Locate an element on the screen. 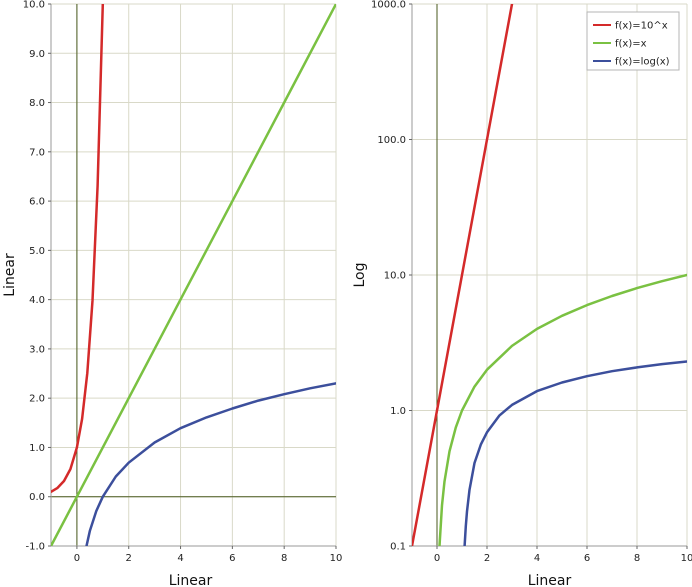 The image size is (692, 587). y-tick-label: 3.0 is located at coordinates (37, 349).